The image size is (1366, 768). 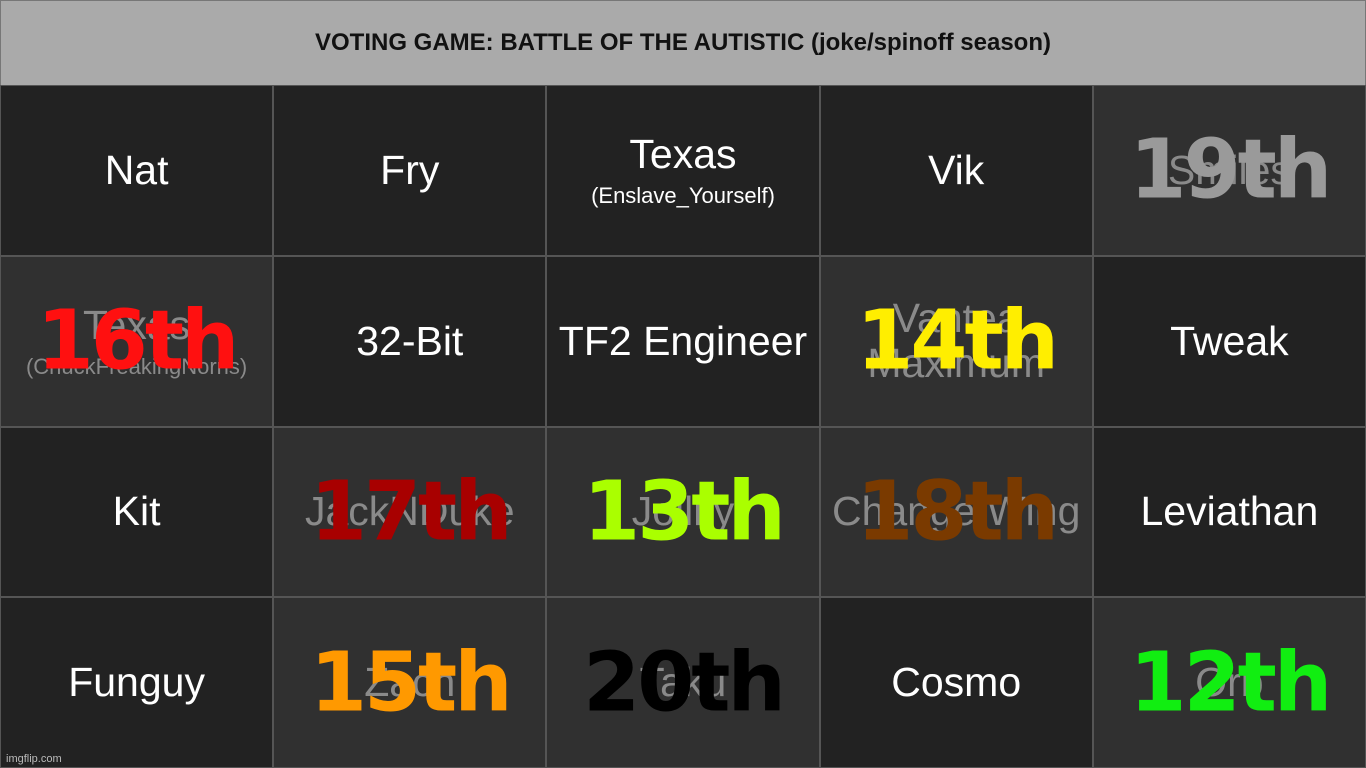 I want to click on contestant-cell: Leviathan, so click(x=1229, y=512).